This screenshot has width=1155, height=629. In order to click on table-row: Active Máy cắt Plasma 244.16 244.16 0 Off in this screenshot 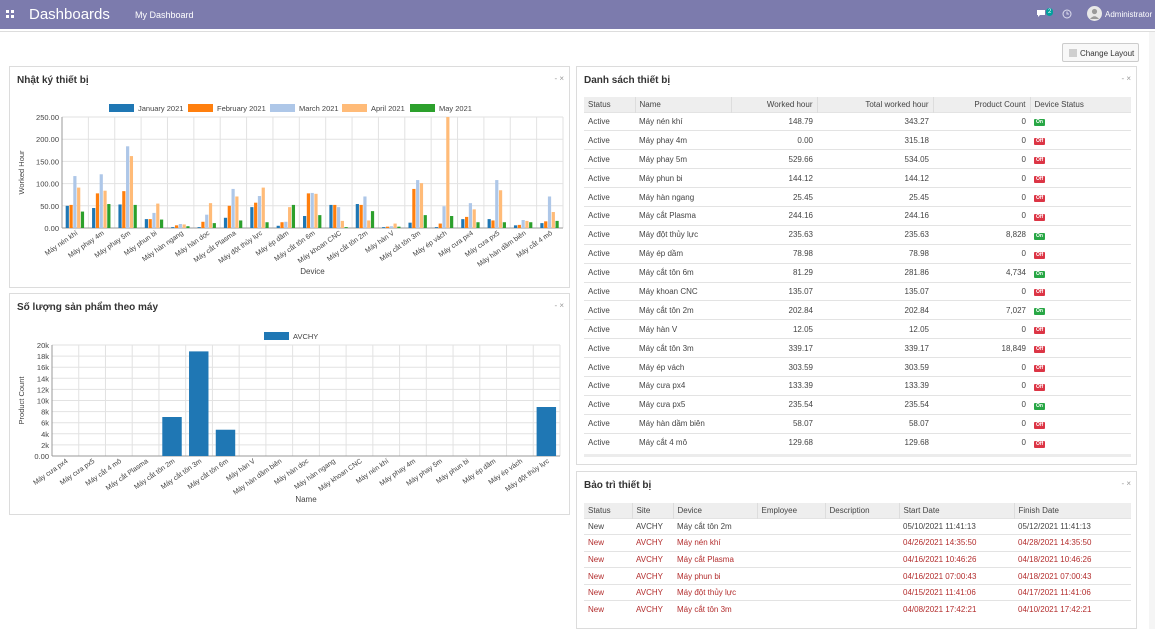, I will do `click(857, 215)`.